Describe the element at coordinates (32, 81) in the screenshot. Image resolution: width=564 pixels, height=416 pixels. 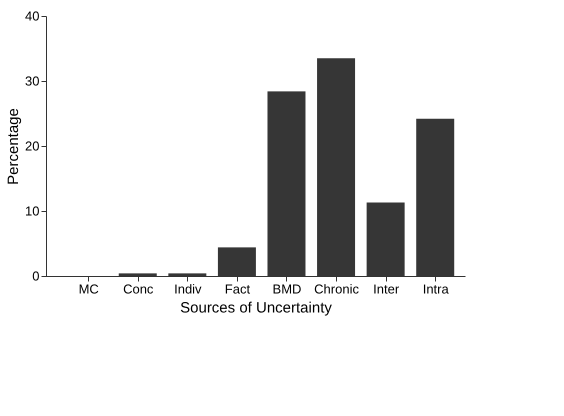
I see `y-tick-label: 30` at that location.